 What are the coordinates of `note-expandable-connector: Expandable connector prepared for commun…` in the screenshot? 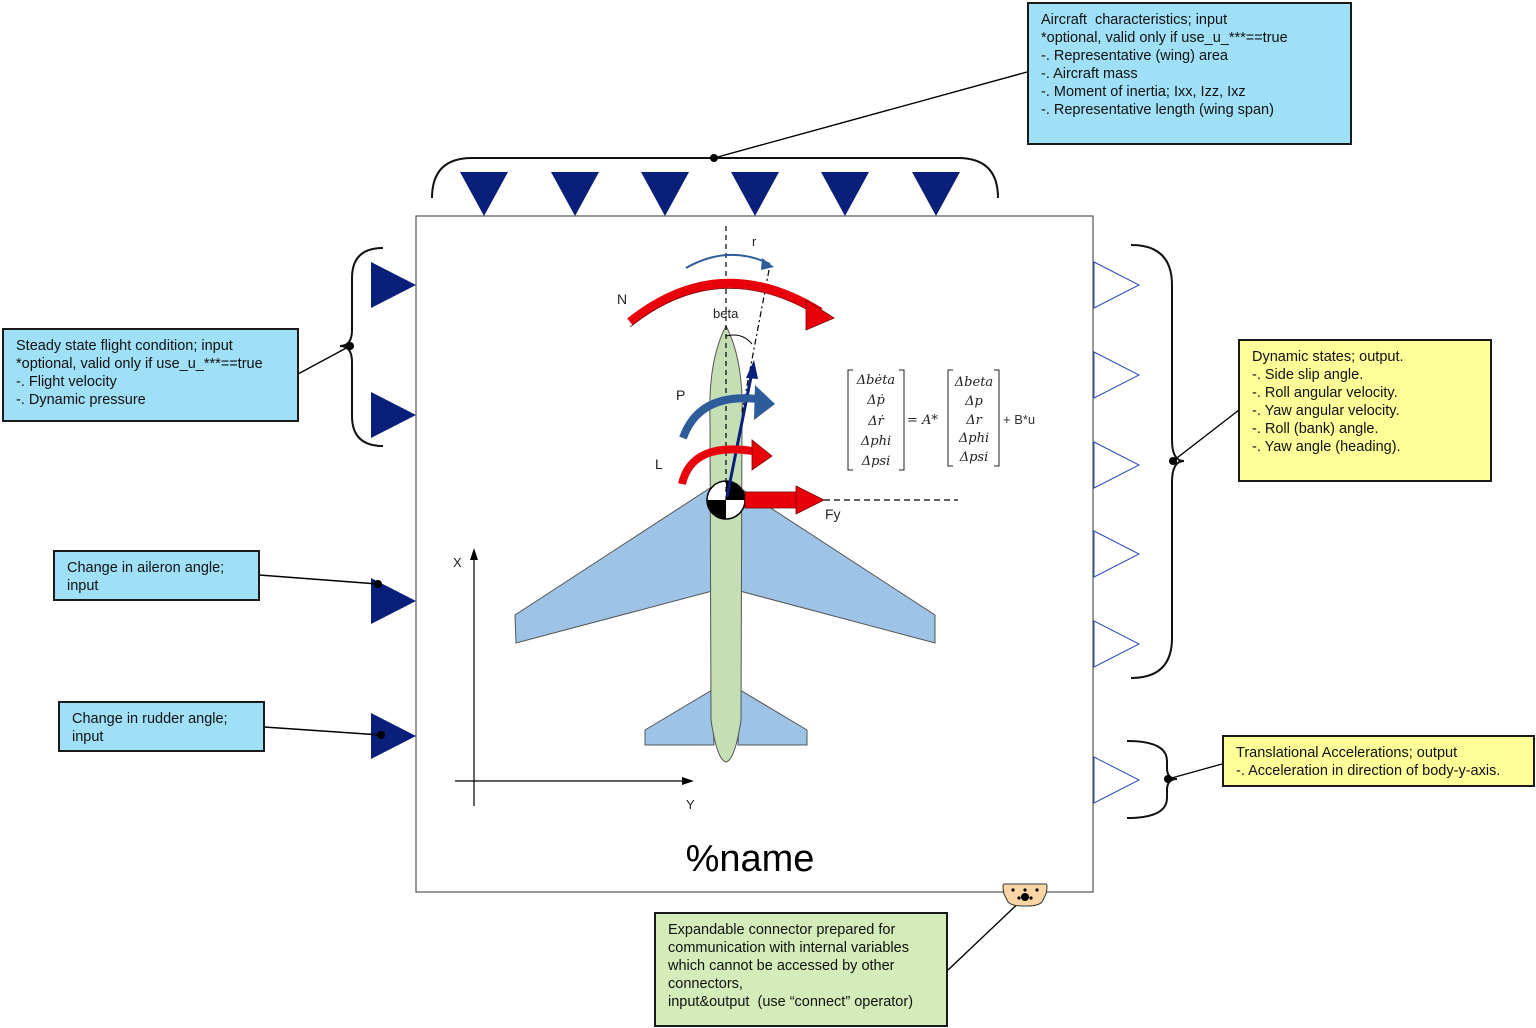 It's located at (801, 969).